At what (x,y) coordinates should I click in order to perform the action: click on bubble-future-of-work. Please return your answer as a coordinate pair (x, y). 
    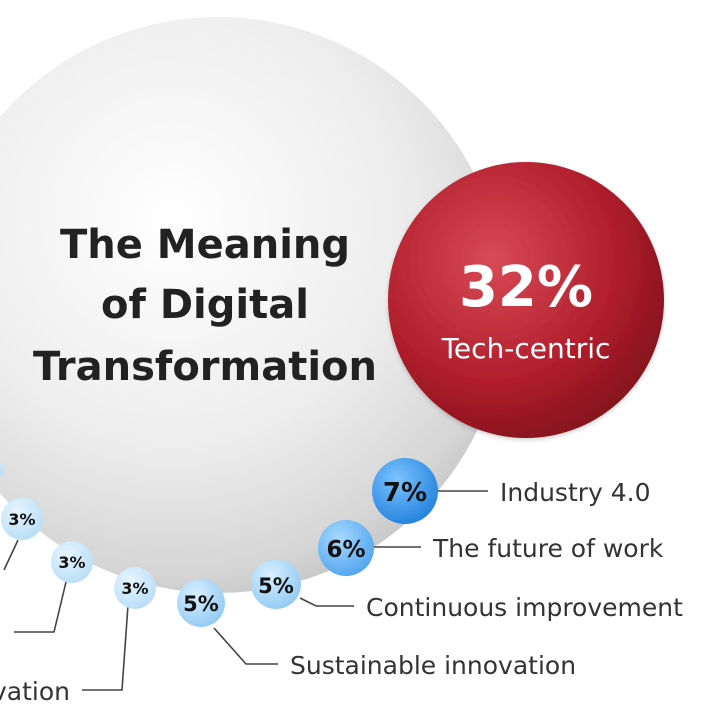
    Looking at the image, I should click on (346, 548).